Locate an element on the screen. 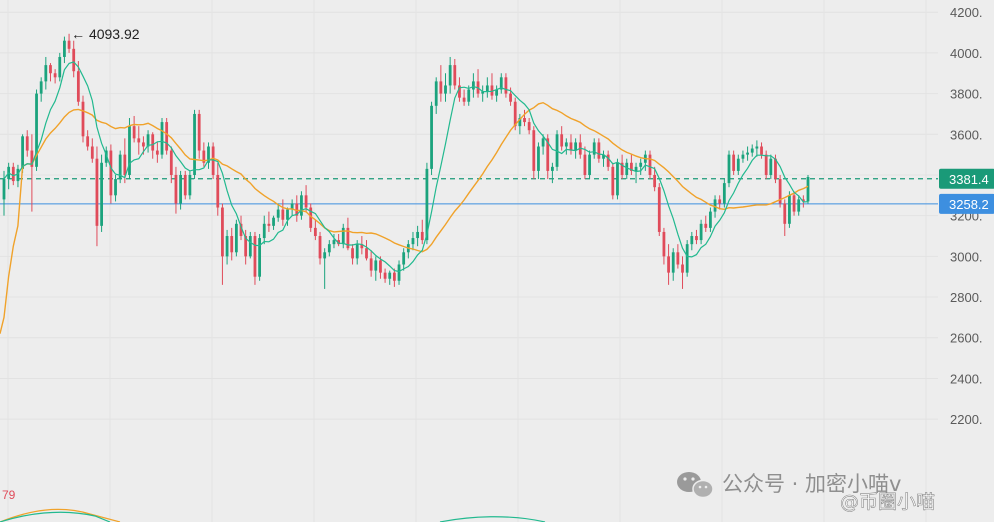 The image size is (994, 522). indicator-value-label: 79 is located at coordinates (9, 495).